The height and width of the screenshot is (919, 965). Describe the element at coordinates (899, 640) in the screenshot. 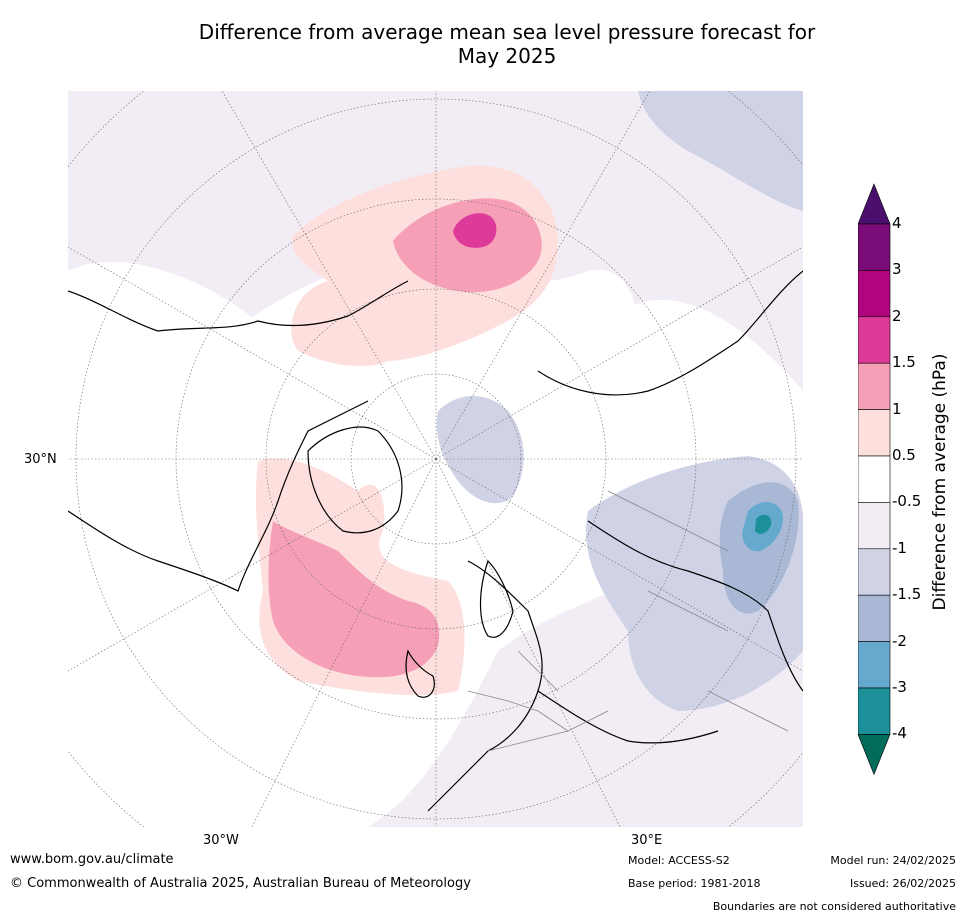

I see `colorbar-tick-label: -2` at that location.